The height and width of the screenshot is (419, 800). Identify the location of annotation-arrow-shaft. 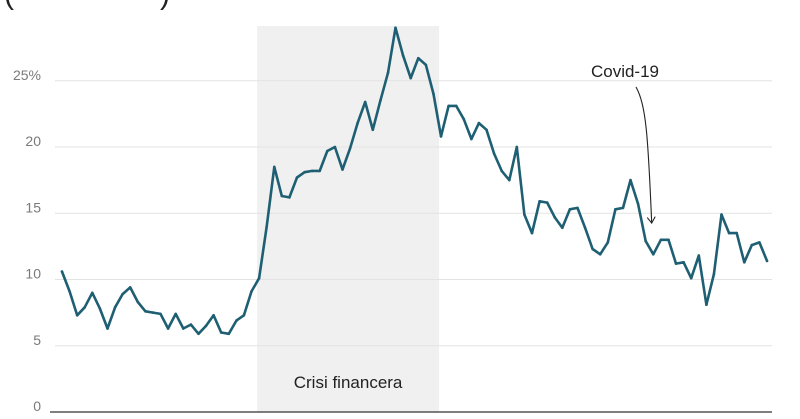
(644, 155).